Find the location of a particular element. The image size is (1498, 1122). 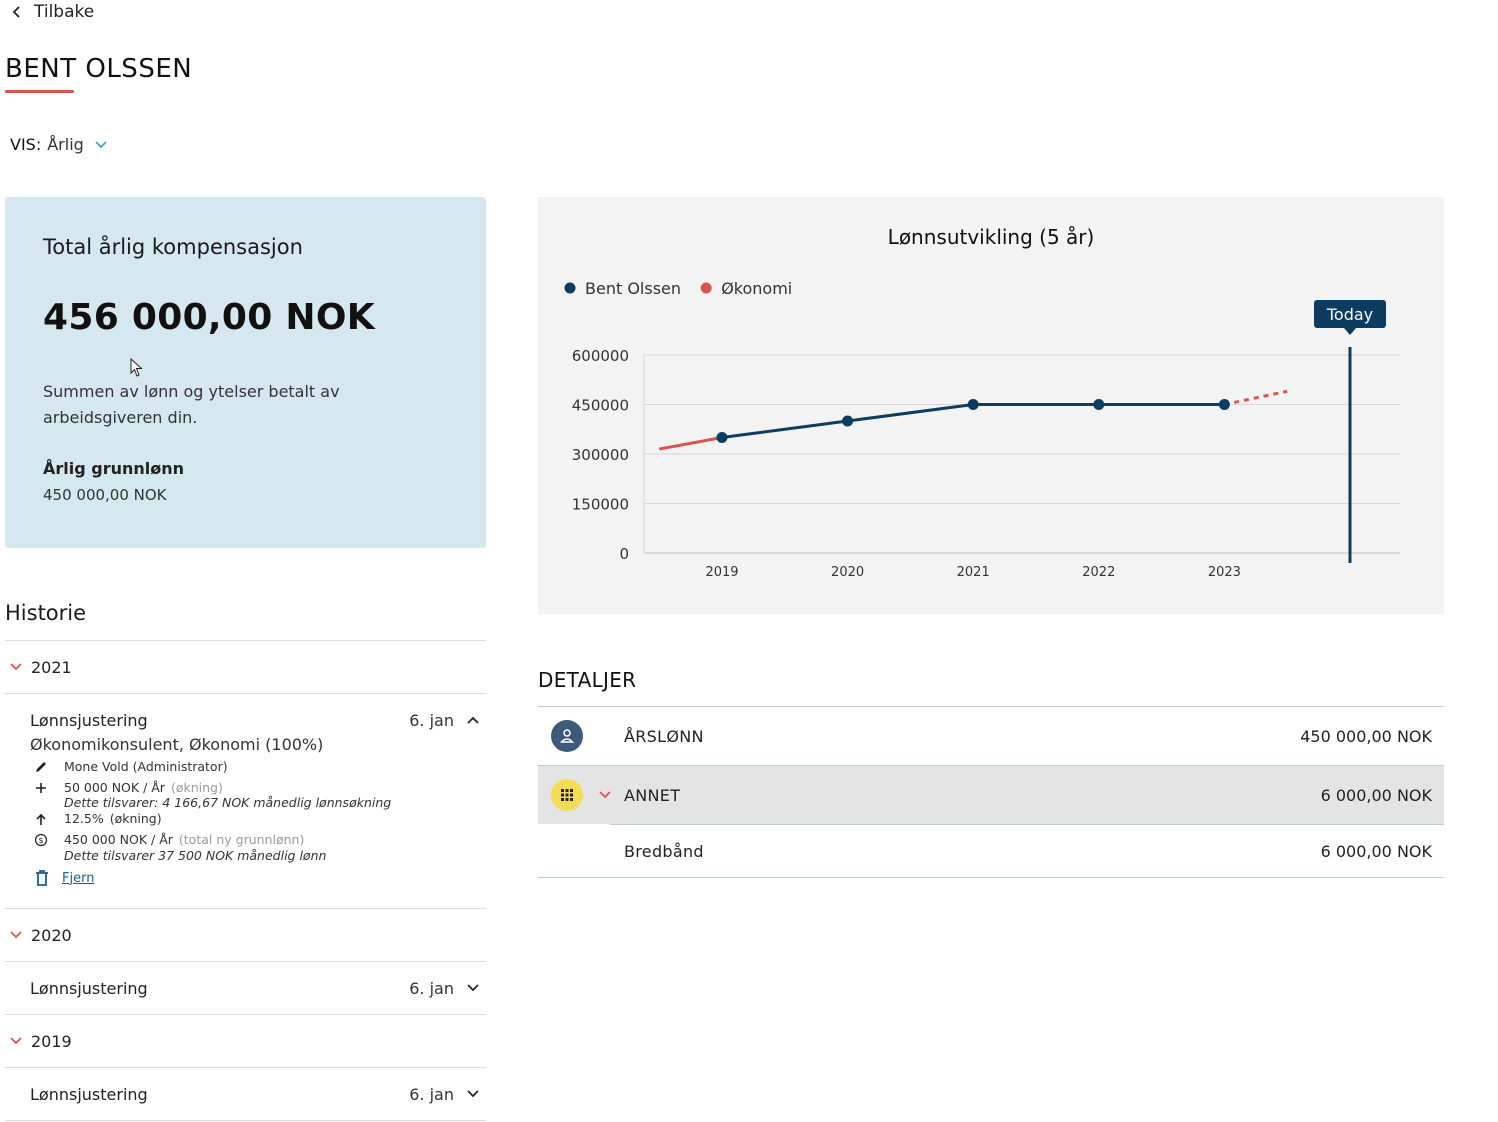

year-toggle-2020: 2020 is located at coordinates (245, 935).